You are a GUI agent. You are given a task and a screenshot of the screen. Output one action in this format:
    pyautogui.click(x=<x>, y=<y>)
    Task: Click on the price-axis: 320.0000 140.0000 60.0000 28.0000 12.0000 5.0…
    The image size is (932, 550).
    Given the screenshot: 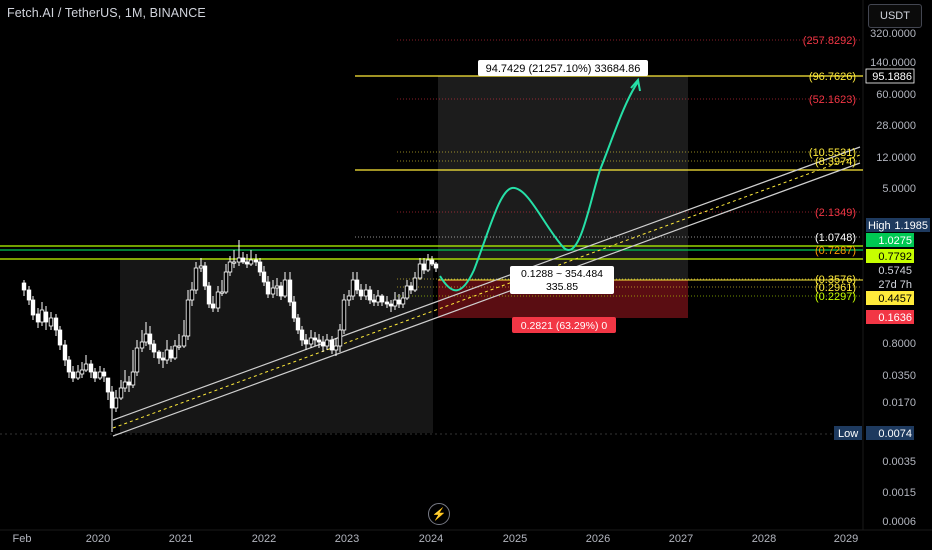 What is the action you would take?
    pyautogui.click(x=893, y=278)
    